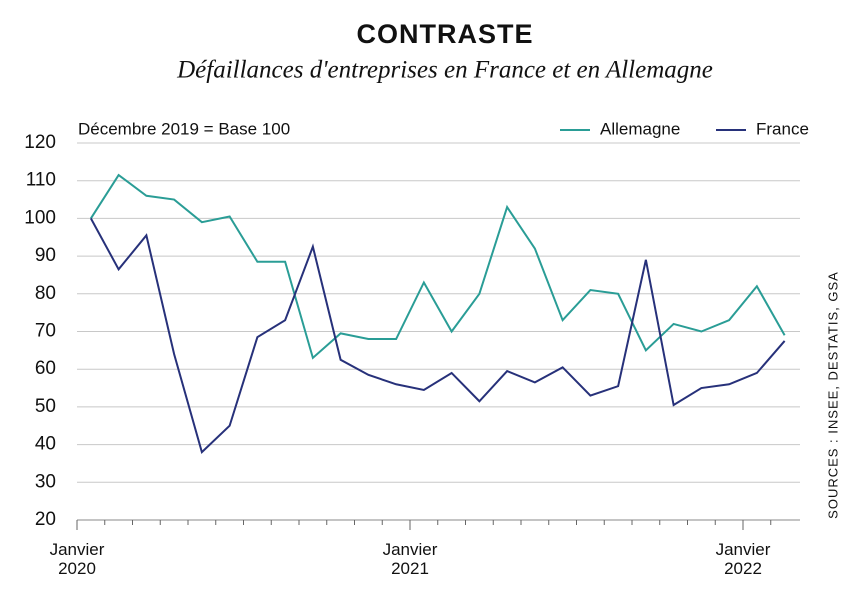 Image resolution: width=866 pixels, height=592 pixels. I want to click on legend-label: Allemagne, so click(640, 128).